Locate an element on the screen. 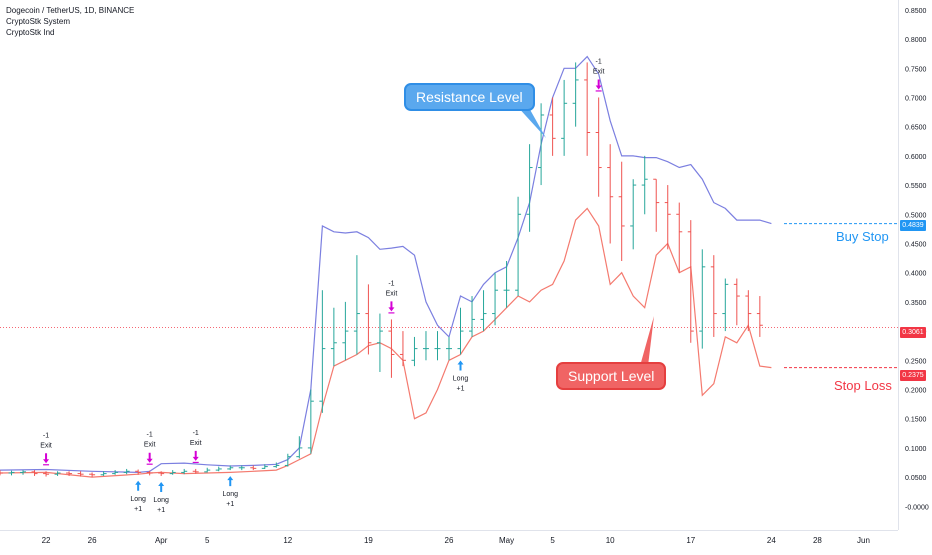 The image size is (932, 555). y-tick-label: 0.0500 is located at coordinates (916, 478).